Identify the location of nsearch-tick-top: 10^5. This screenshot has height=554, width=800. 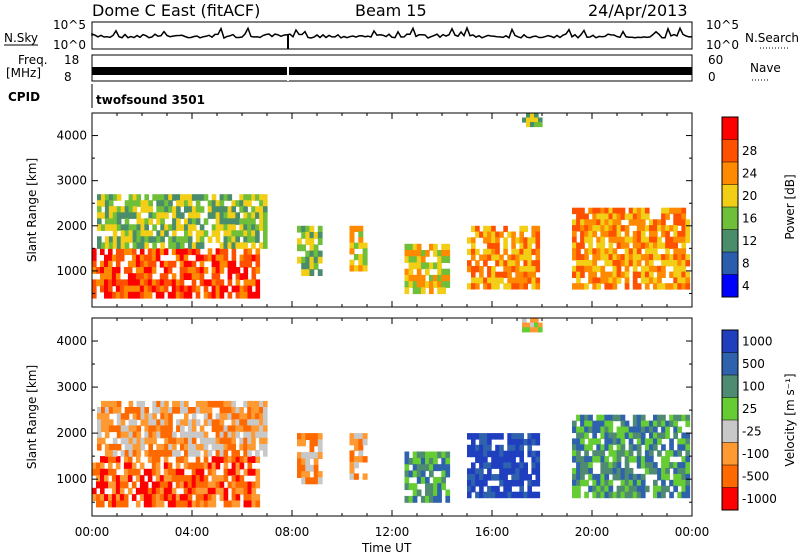
(722, 25).